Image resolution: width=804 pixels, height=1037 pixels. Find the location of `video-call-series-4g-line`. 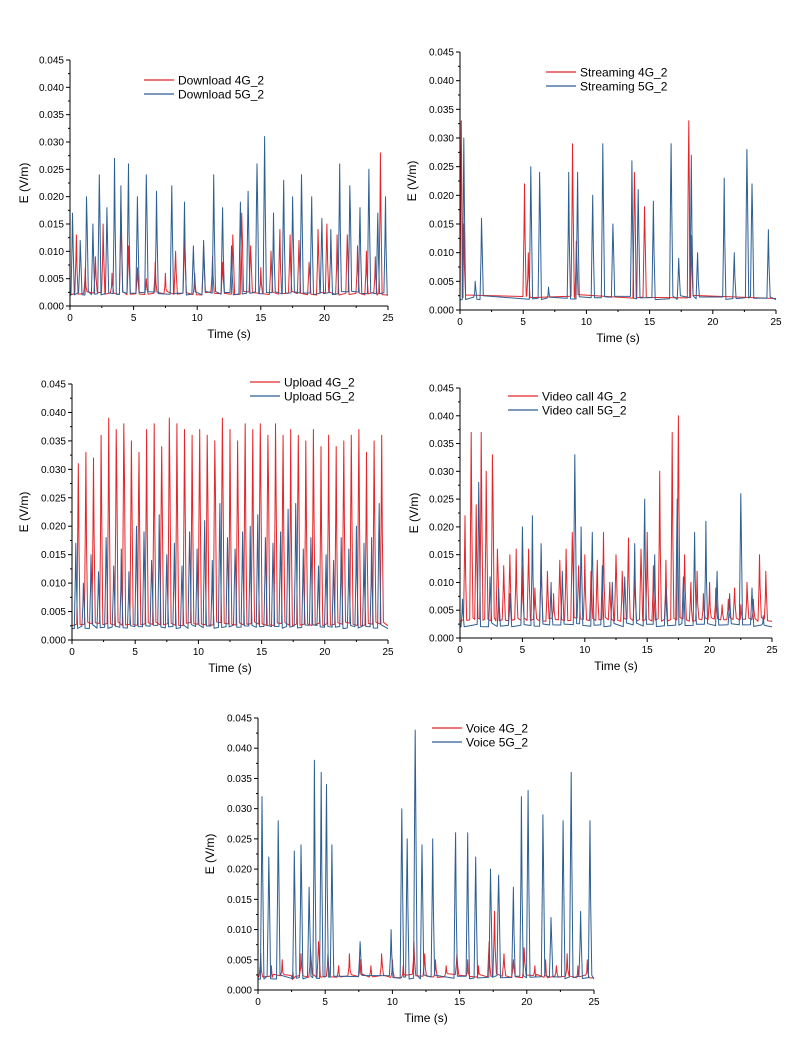

video-call-series-4g-line is located at coordinates (616, 518).